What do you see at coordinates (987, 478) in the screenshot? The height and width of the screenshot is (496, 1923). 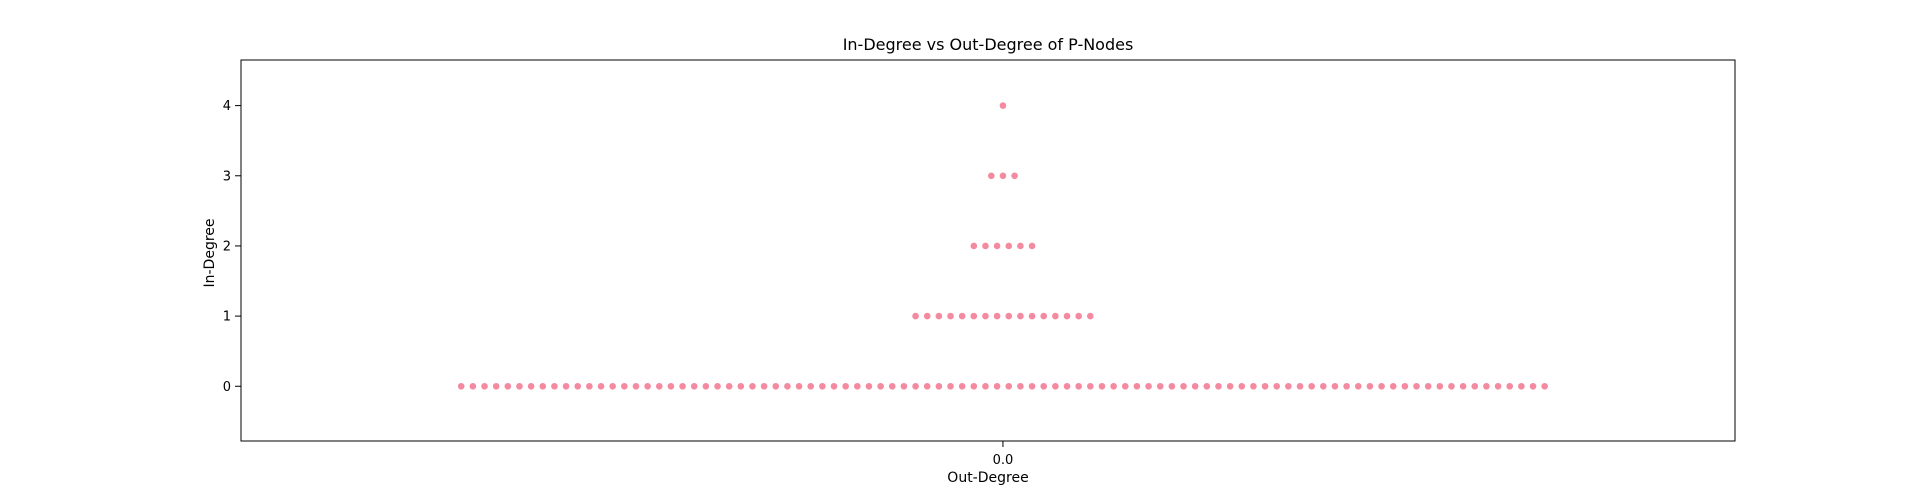 I see `x-axis-label: Out-Degree` at bounding box center [987, 478].